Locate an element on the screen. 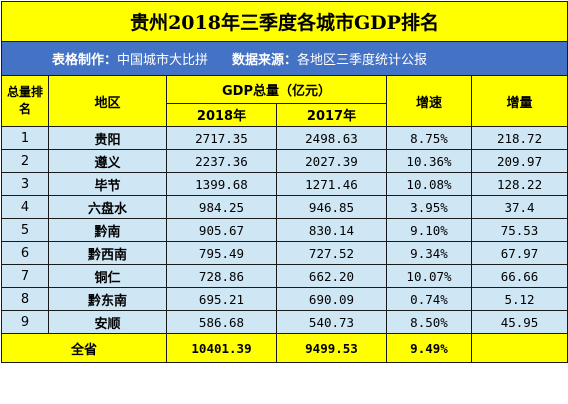 This screenshot has height=404, width=568. rank-cell: 2 is located at coordinates (25, 161).